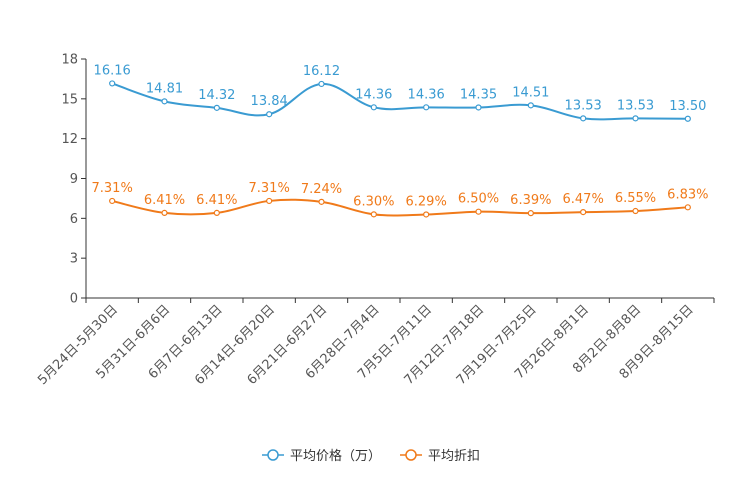 The image size is (744, 496). What do you see at coordinates (216, 95) in the screenshot?
I see `data-label: 14.32` at bounding box center [216, 95].